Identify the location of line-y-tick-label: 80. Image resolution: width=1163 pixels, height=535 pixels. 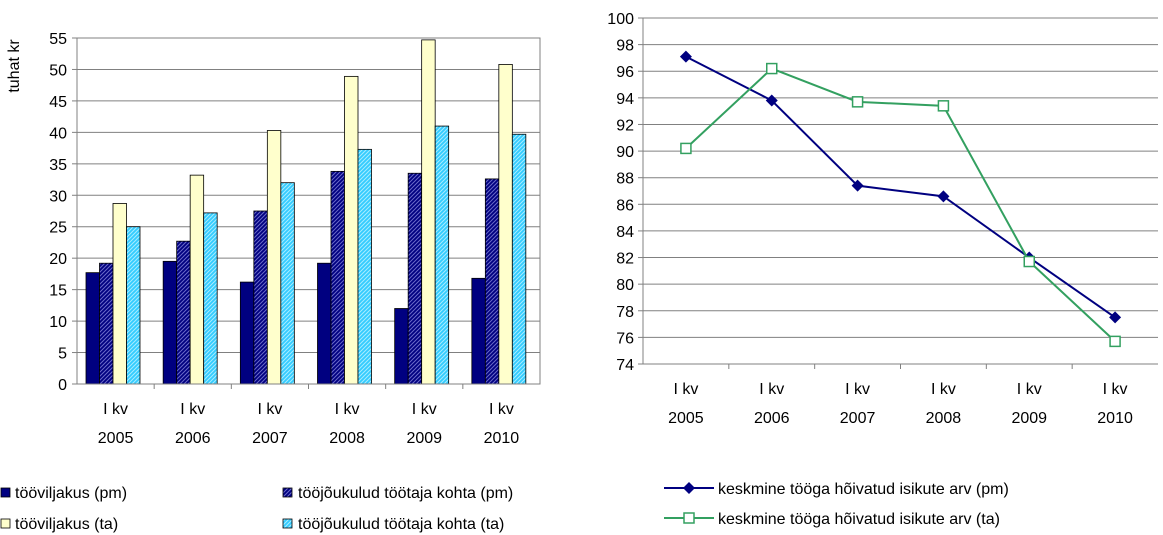
(625, 285).